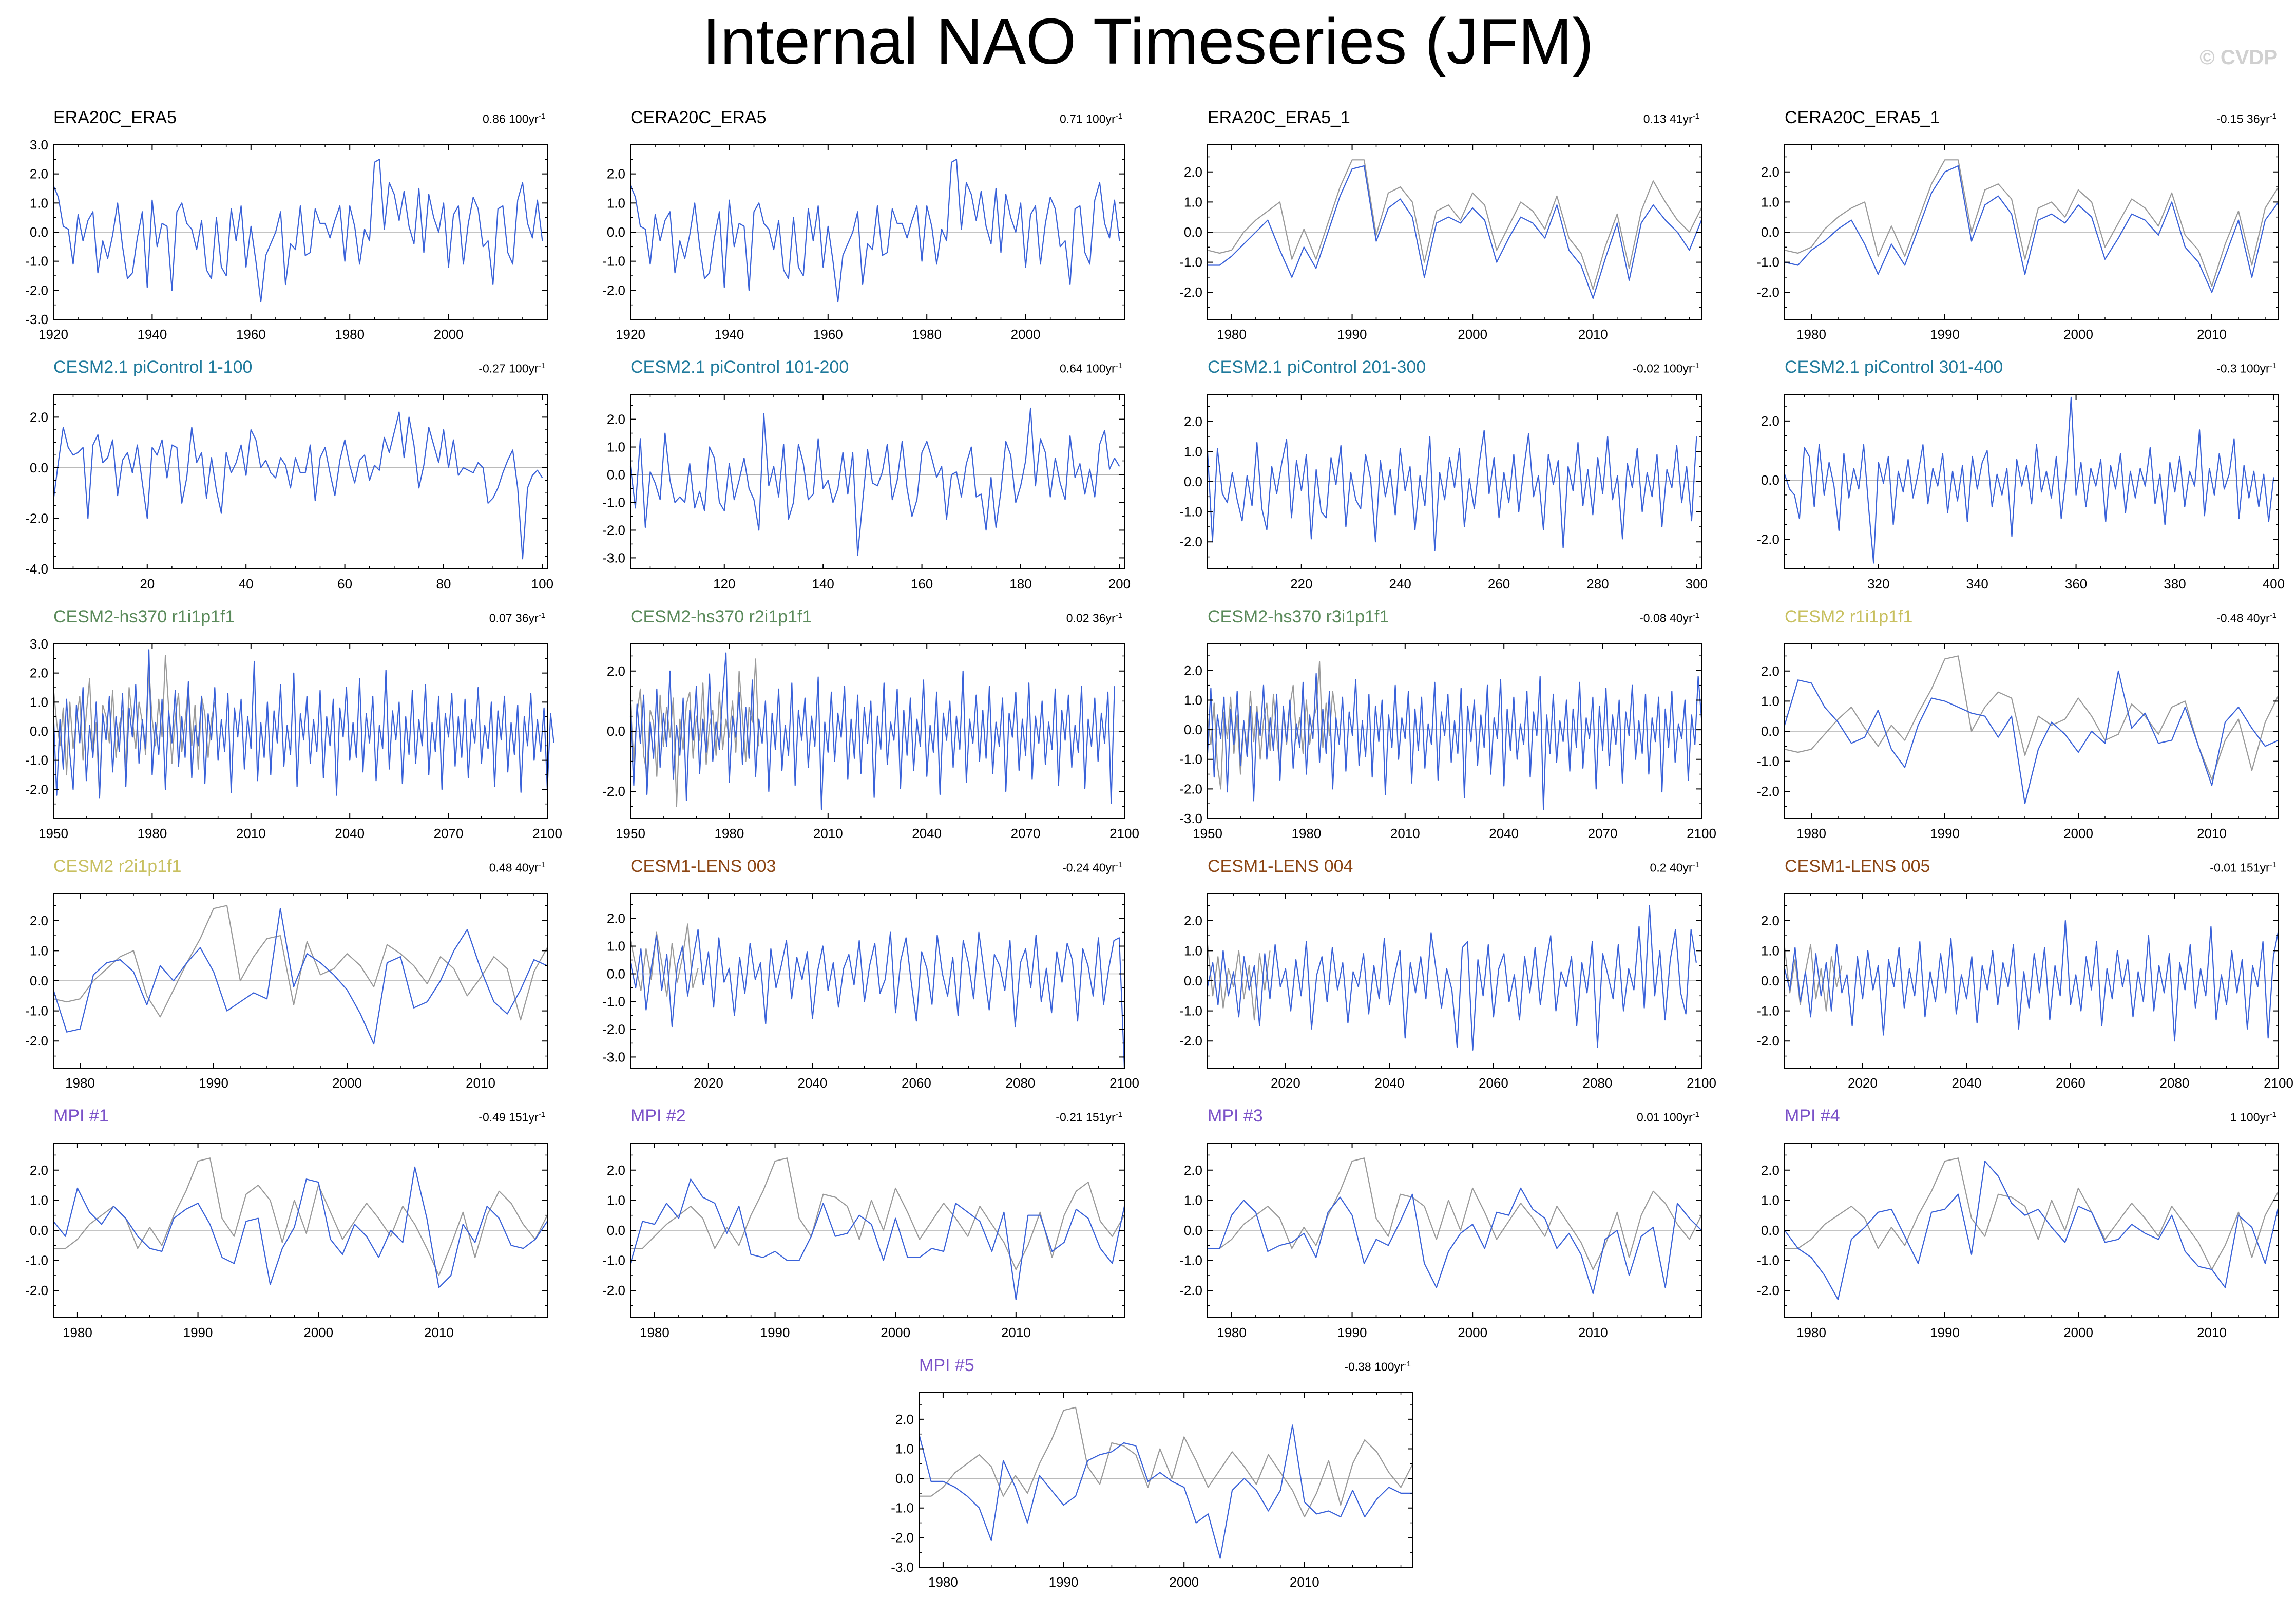 The image size is (2296, 1617). Describe the element at coordinates (1279, 117) in the screenshot. I see `panel-title: ERA20C_ERA5_1` at that location.